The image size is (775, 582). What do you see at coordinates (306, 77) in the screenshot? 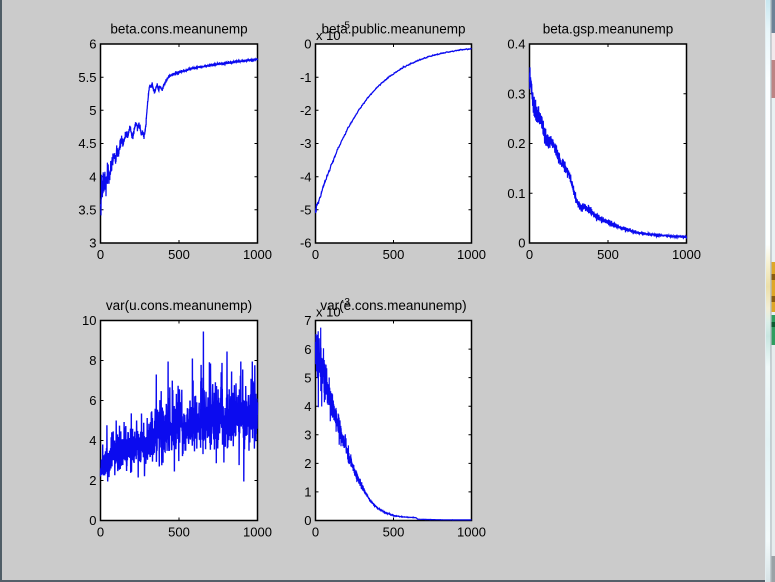
I see `svg-text: -1` at bounding box center [306, 77].